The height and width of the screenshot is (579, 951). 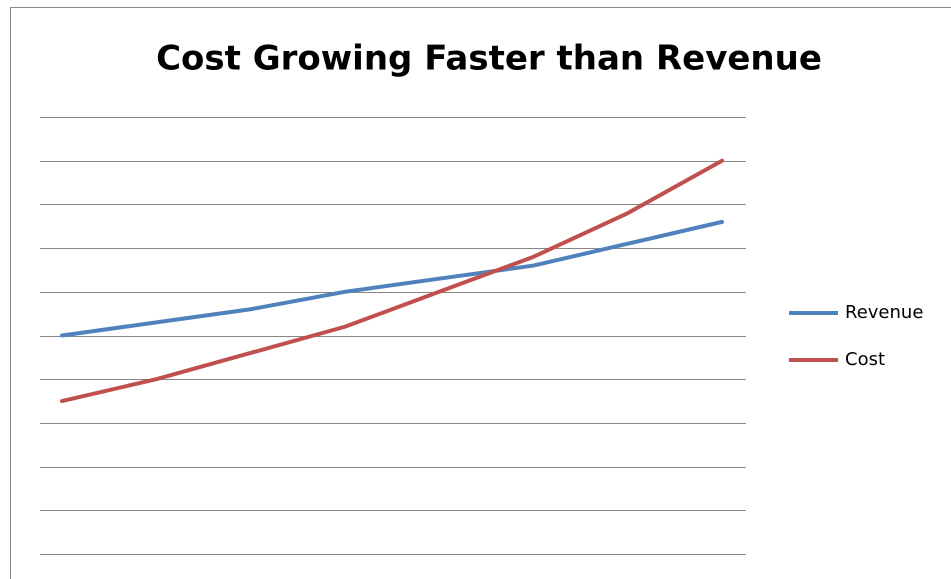 What do you see at coordinates (489, 59) in the screenshot?
I see `chart-title: Cost Growing Faster than Revenue` at bounding box center [489, 59].